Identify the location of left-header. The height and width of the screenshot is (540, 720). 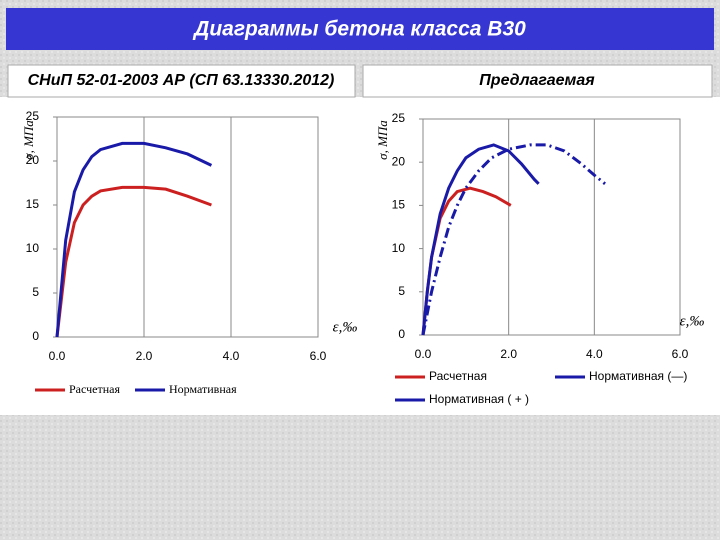
(181, 81).